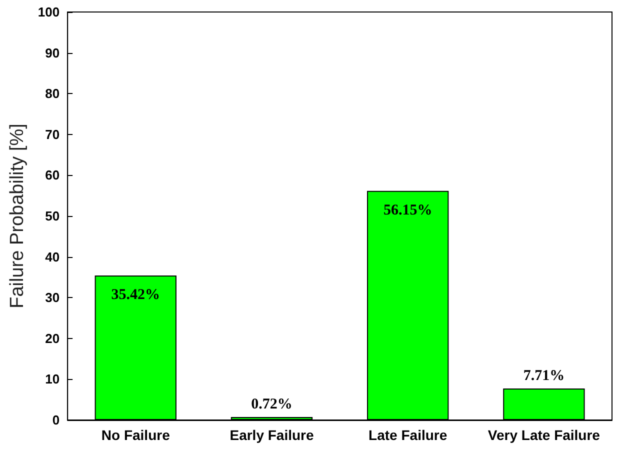  I want to click on data-label: 0.72%, so click(271, 404).